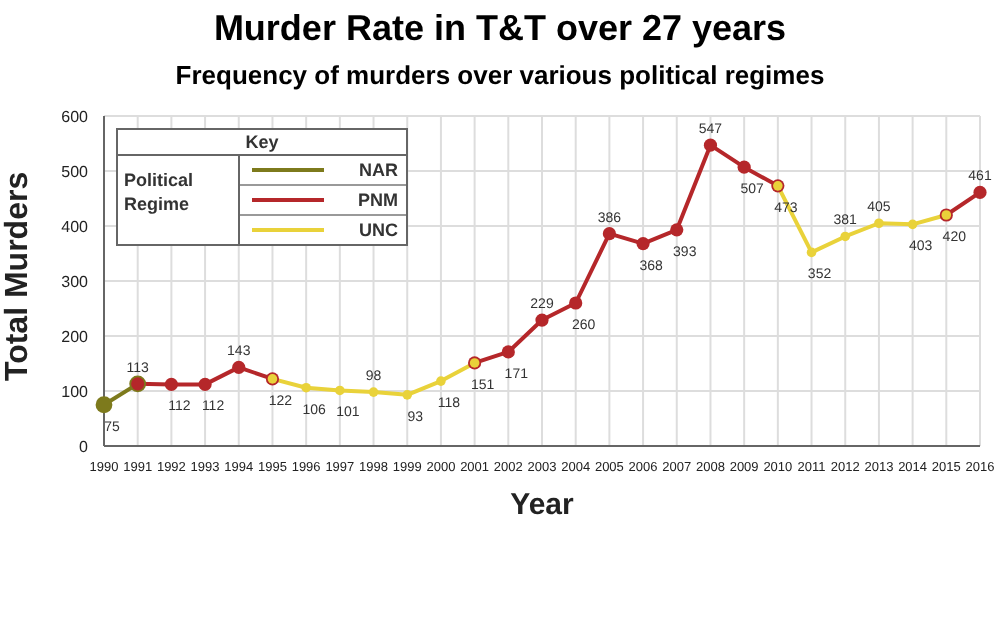 Image resolution: width=1000 pixels, height=640 pixels. Describe the element at coordinates (542, 505) in the screenshot. I see `x-axis-title: Year` at that location.